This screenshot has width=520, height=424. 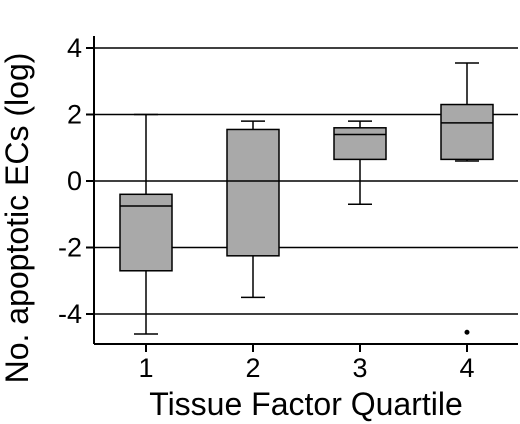 I want to click on y-tick-label: 0, so click(x=74, y=181).